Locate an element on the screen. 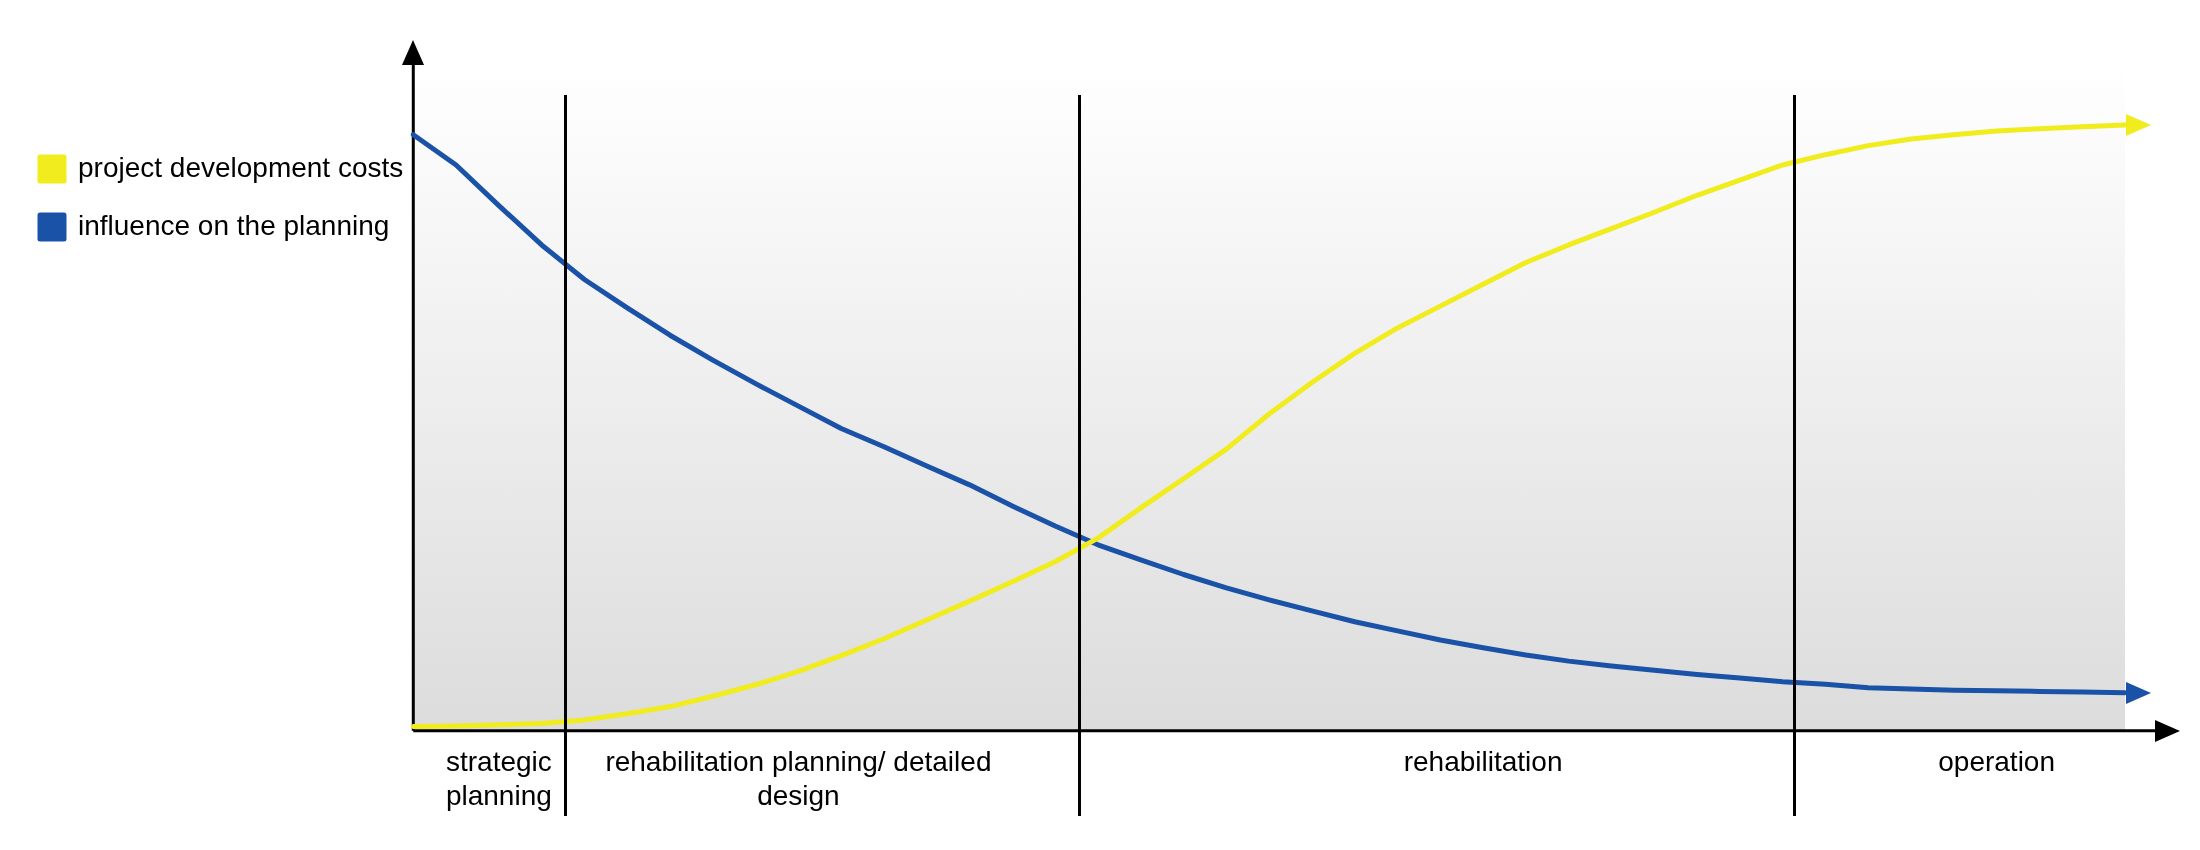 Image resolution: width=2200 pixels, height=850 pixels. x-tick-label: strategic planning is located at coordinates (498, 778).